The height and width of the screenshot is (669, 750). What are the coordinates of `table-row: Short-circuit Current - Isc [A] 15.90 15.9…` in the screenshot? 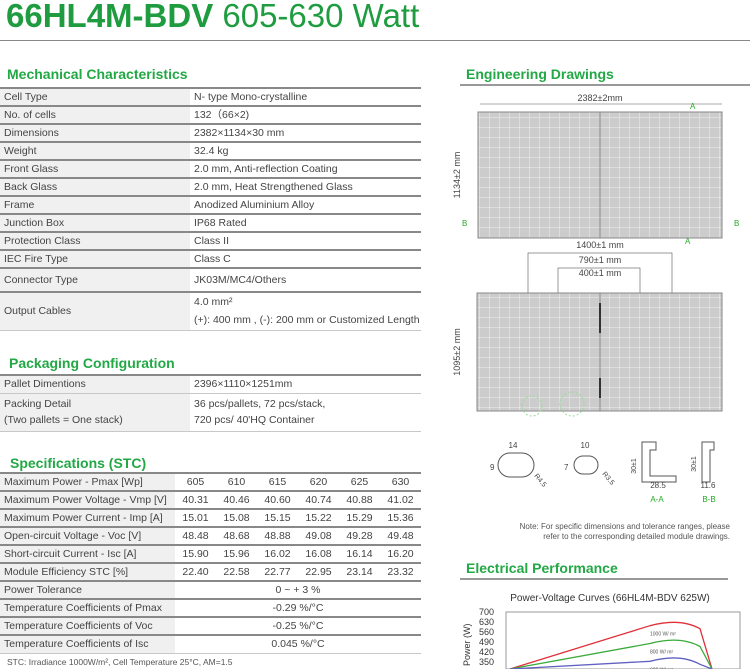 It's located at (210, 554).